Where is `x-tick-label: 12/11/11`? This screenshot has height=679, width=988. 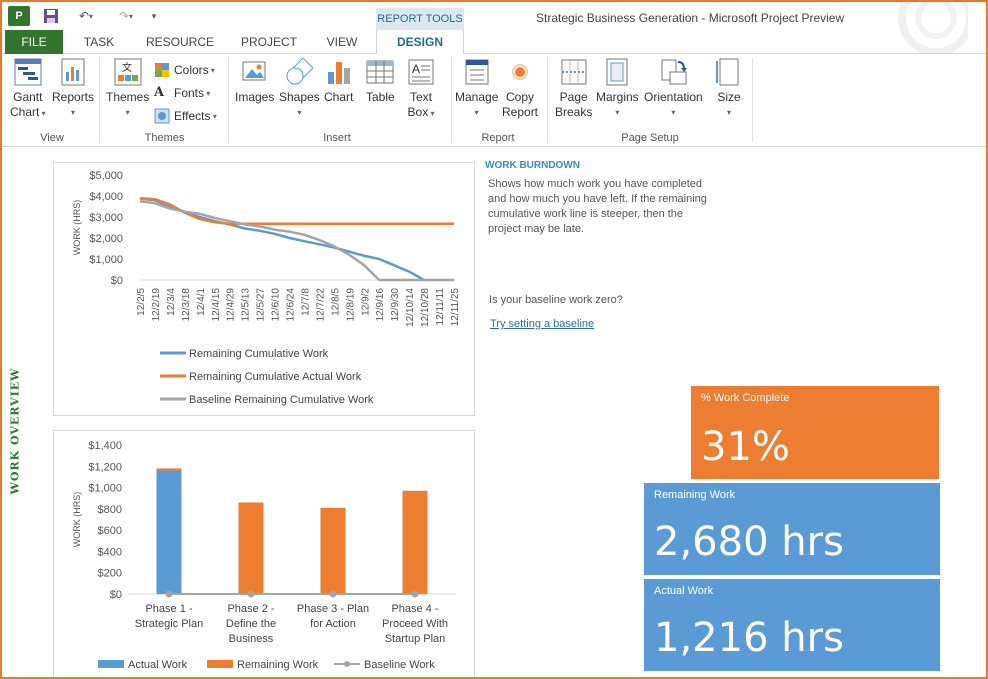 x-tick-label: 12/11/11 is located at coordinates (440, 307).